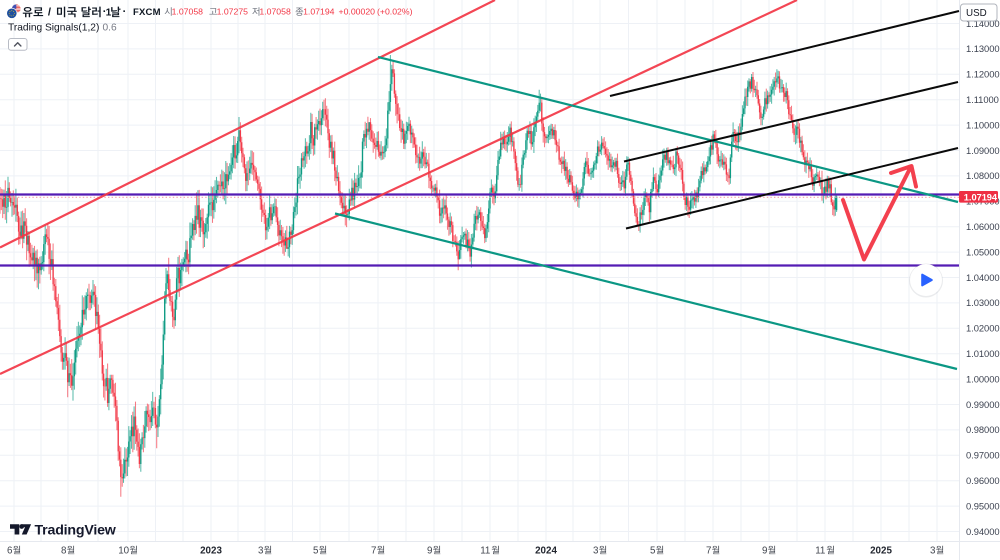 Image resolution: width=1000 pixels, height=560 pixels. I want to click on svg-text: 0.95000, so click(983, 505).